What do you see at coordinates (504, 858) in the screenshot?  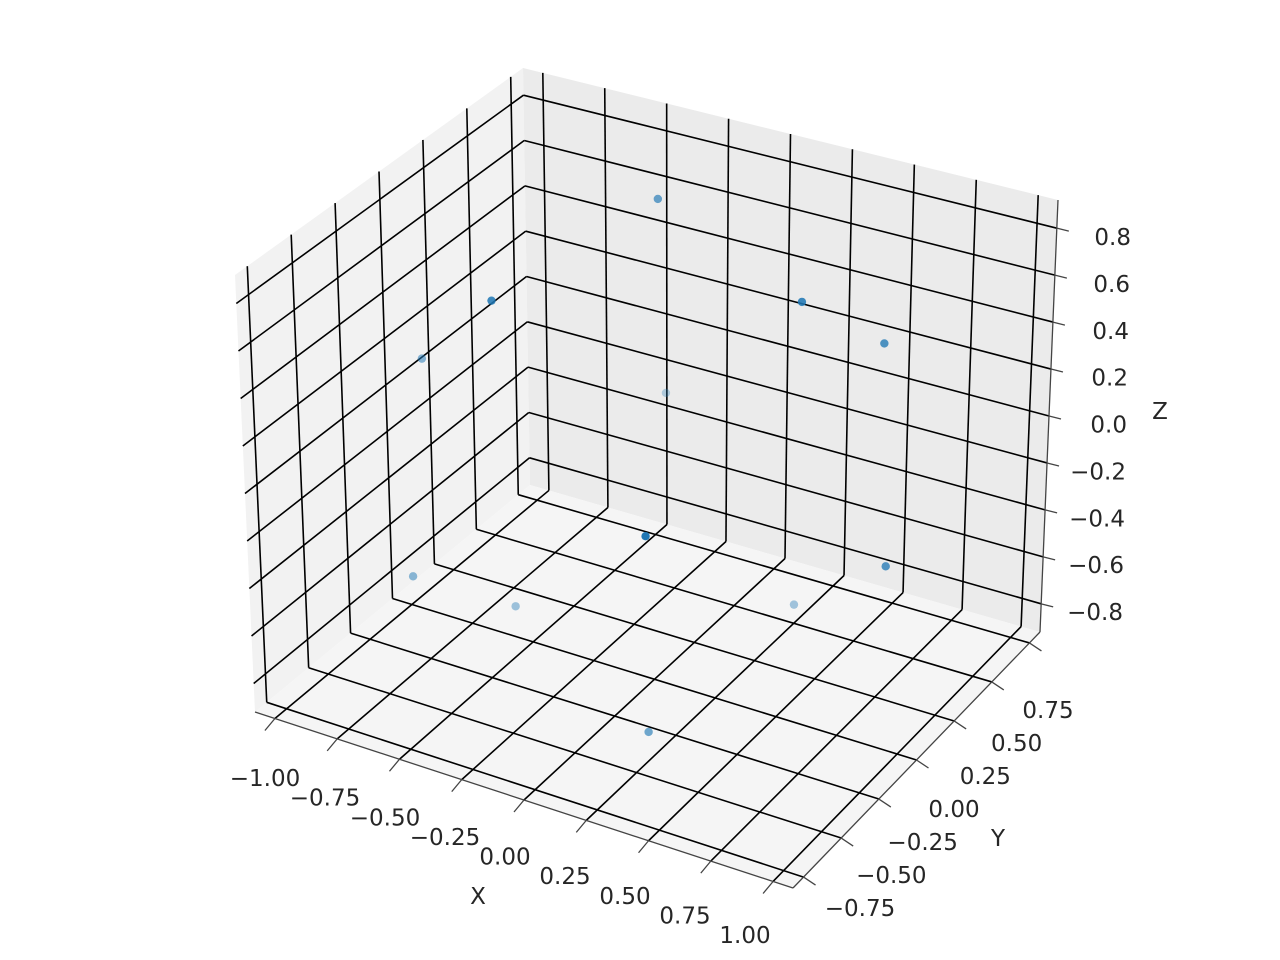 I see `x-tick-label: 0.00` at bounding box center [504, 858].